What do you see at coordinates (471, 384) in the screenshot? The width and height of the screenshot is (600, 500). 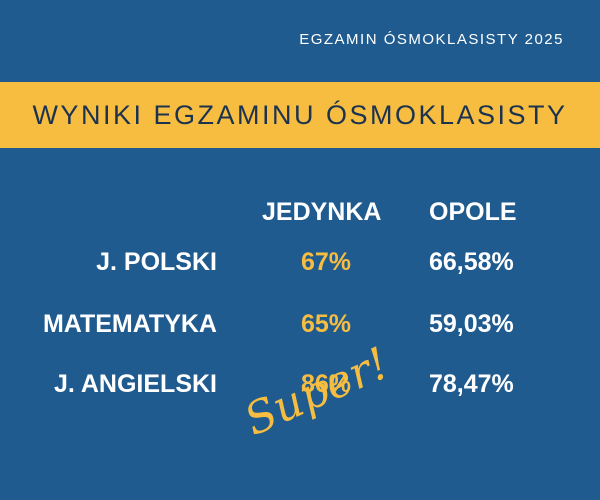 I see `opole-value: 78,47%` at bounding box center [471, 384].